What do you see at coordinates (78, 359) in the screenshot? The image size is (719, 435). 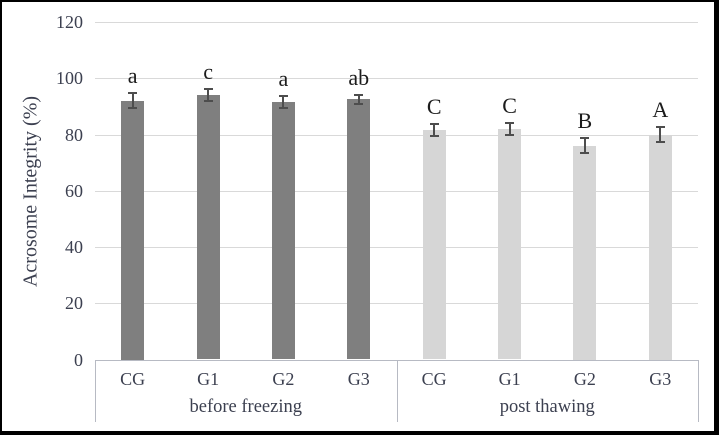 I see `y-tick-label: 0` at bounding box center [78, 359].